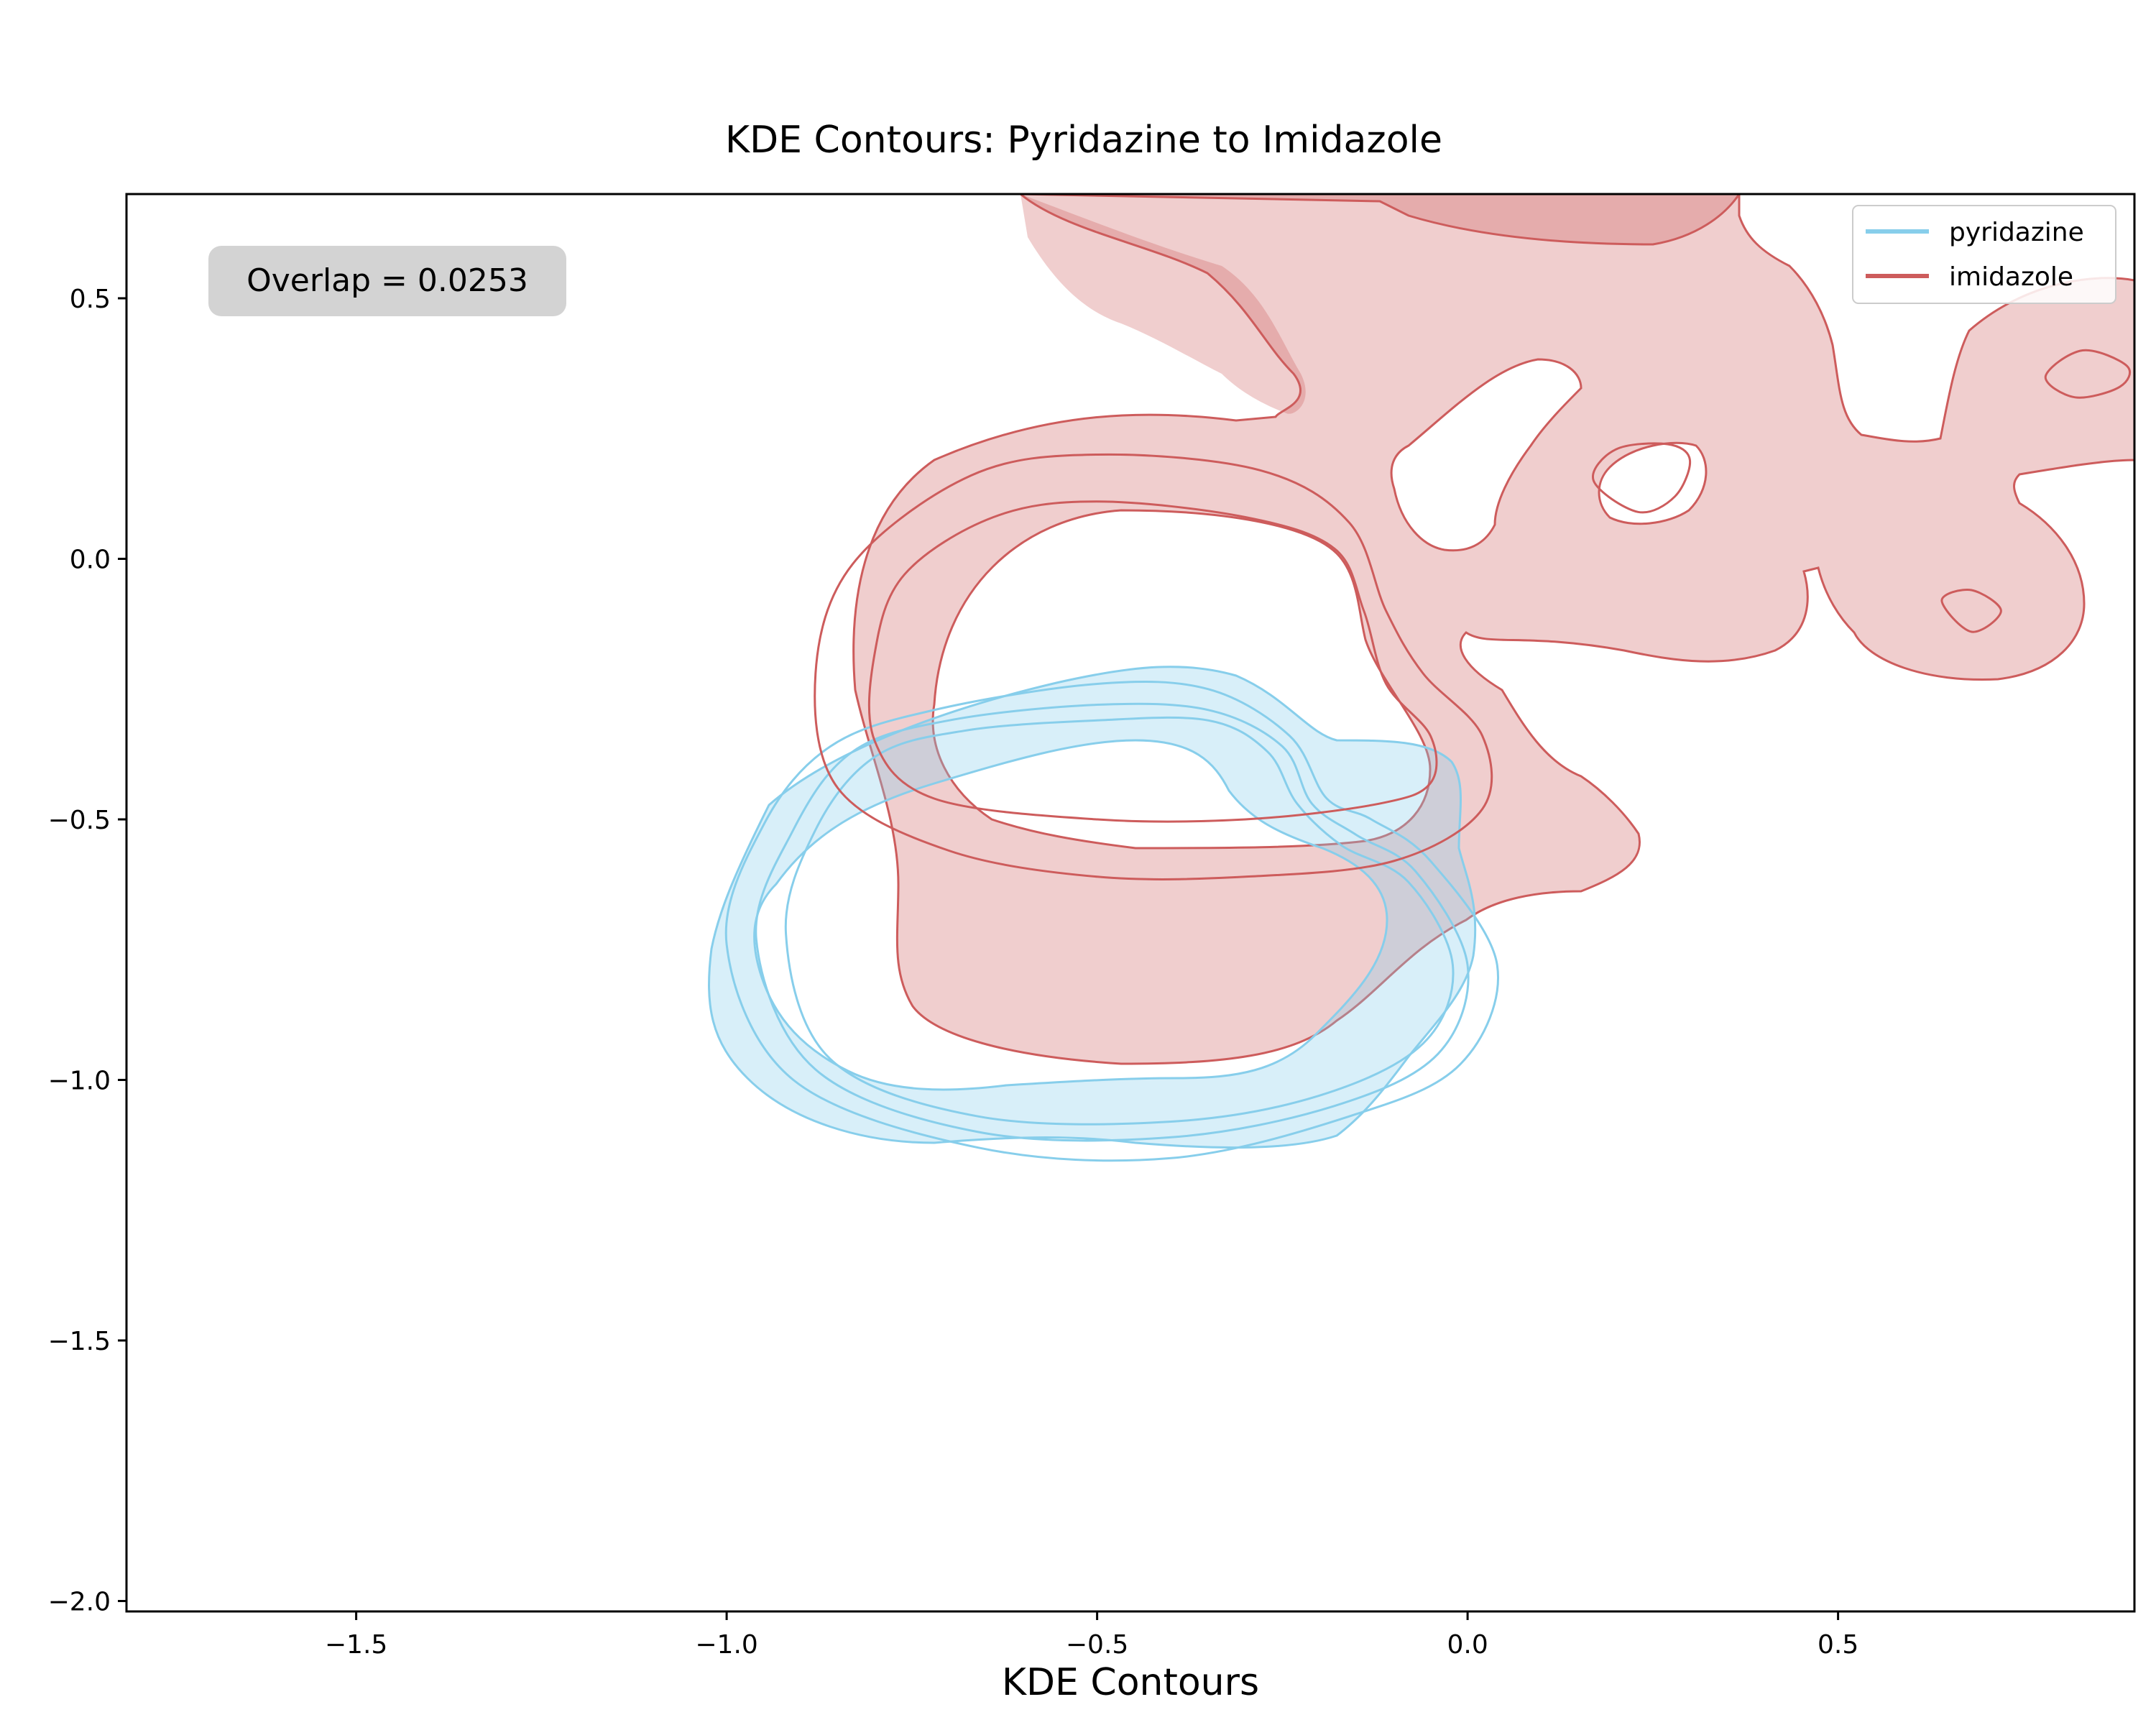 The width and height of the screenshot is (2156, 1725). Describe the element at coordinates (1130, 1682) in the screenshot. I see `x-axis-label: KDE Contours` at that location.